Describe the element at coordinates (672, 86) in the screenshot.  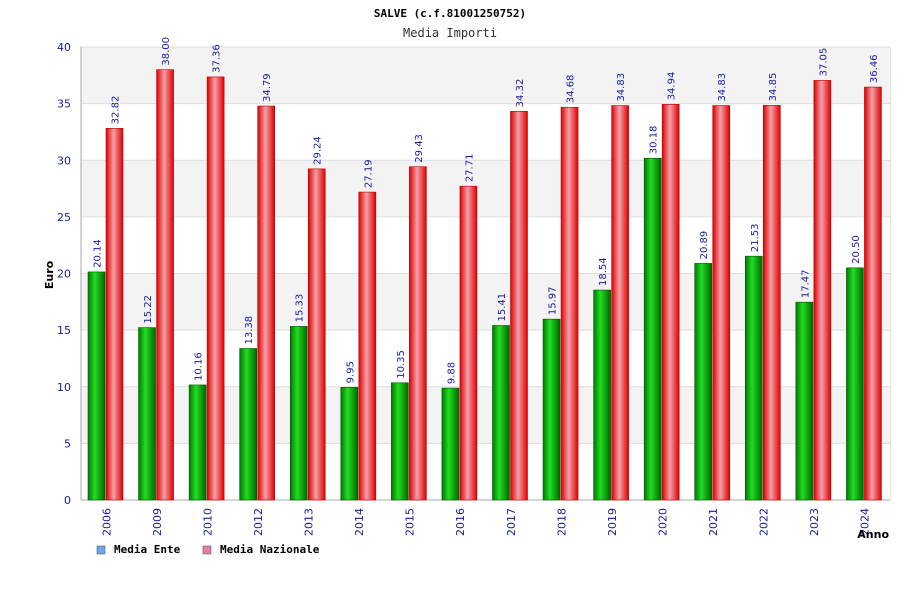
I see `bar-value-label: 34.94` at that location.